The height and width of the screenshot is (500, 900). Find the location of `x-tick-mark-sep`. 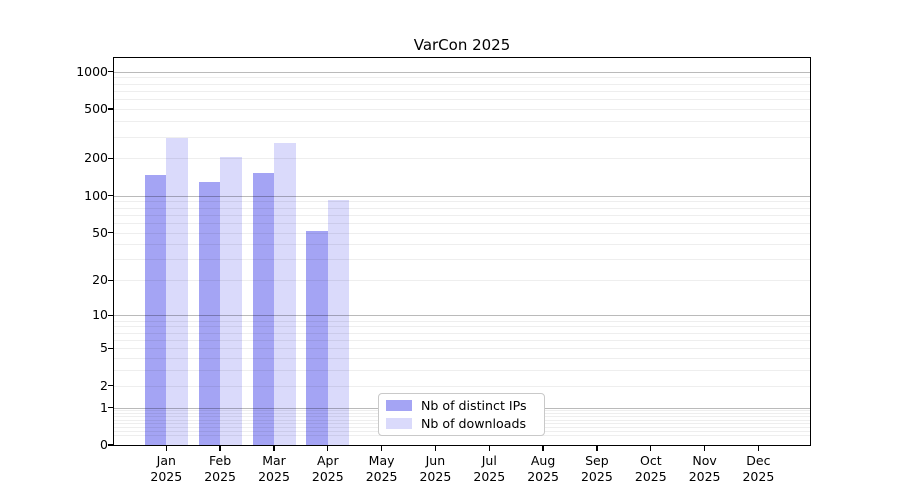

x-tick-mark-sep is located at coordinates (597, 448).